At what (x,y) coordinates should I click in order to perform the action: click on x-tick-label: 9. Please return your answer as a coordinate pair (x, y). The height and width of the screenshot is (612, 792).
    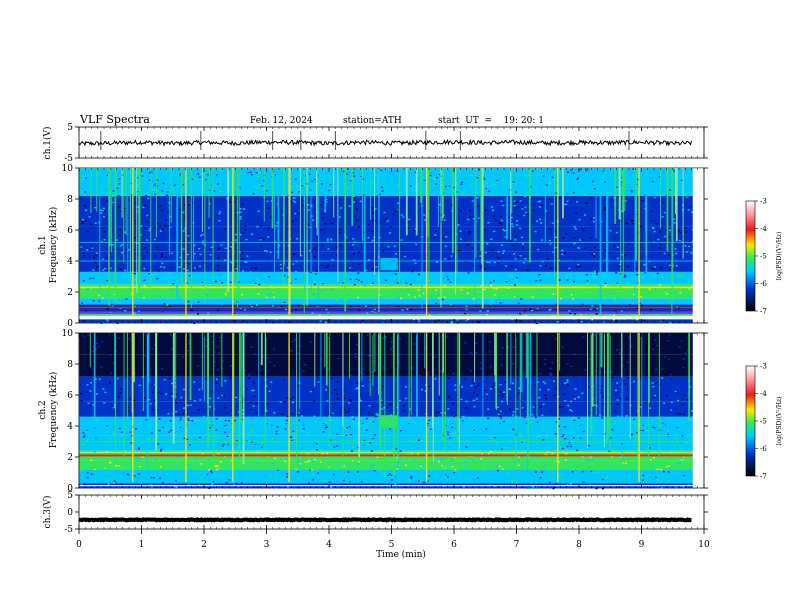
    Looking at the image, I should click on (642, 545).